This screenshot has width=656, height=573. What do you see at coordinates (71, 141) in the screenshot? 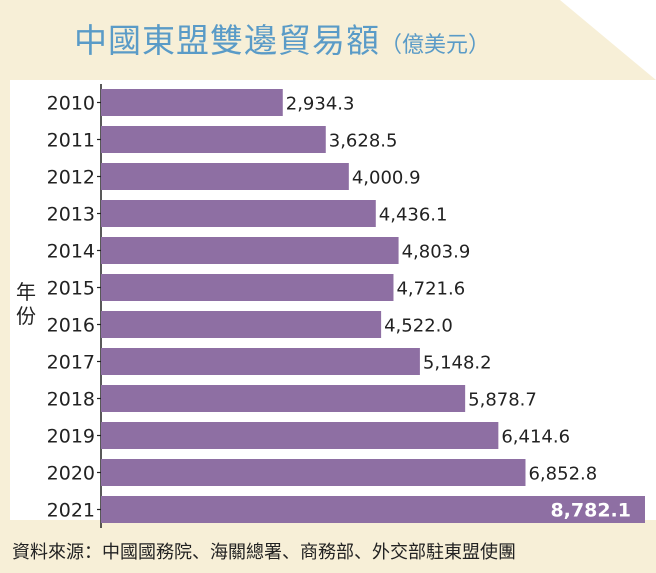
I see `y-tick-label: 2011` at bounding box center [71, 141].